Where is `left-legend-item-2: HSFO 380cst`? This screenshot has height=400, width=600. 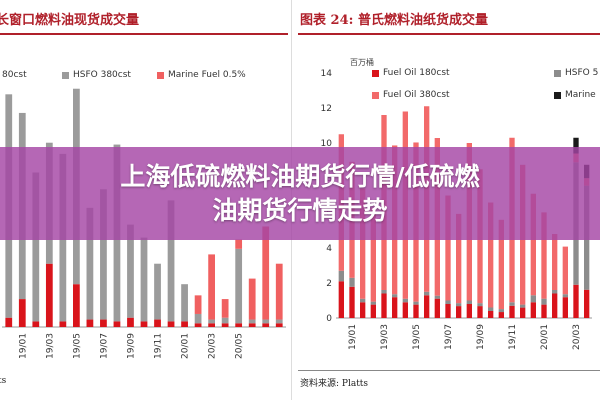
left-legend-item-2: HSFO 380cst is located at coordinates (96, 75).